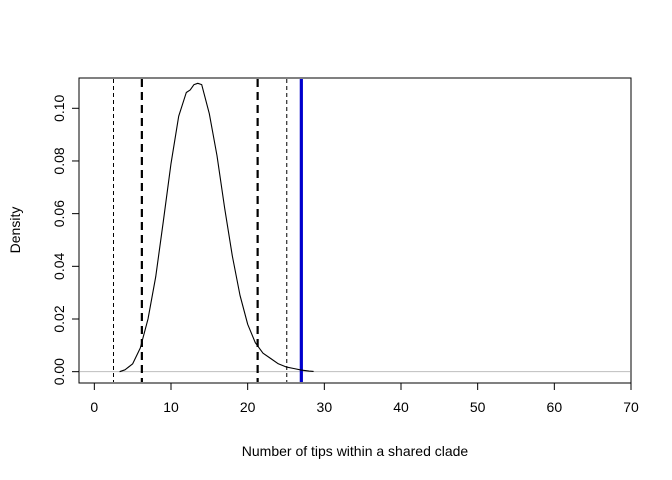  I want to click on x-axis-title: Number of tips within a shared clade, so click(355, 451).